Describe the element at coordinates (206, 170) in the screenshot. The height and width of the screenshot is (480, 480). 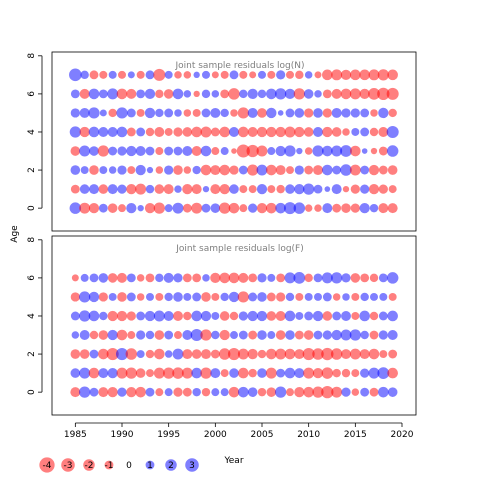
I see `residual-point-n-age2-1999` at that location.